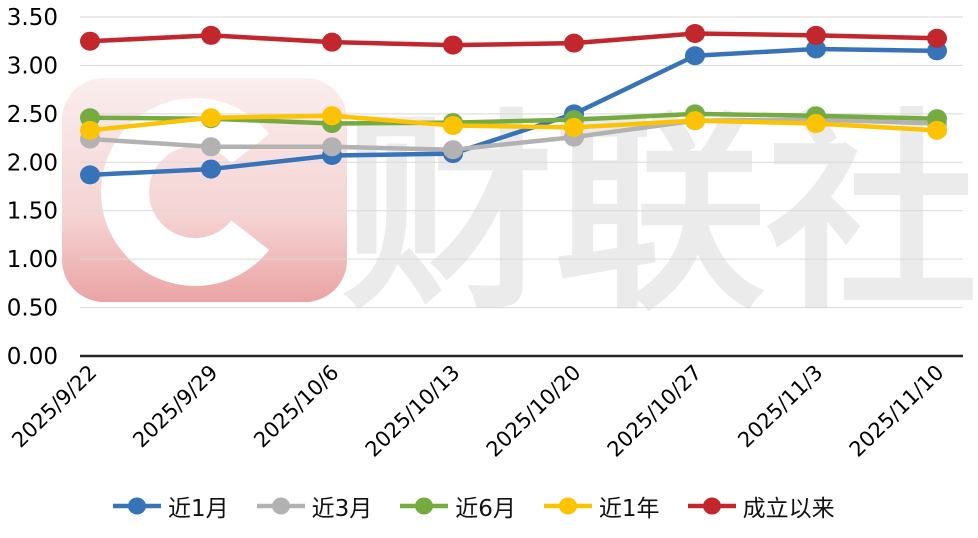 This screenshot has width=978, height=538. I want to click on legend-label: 成立以来, so click(788, 509).